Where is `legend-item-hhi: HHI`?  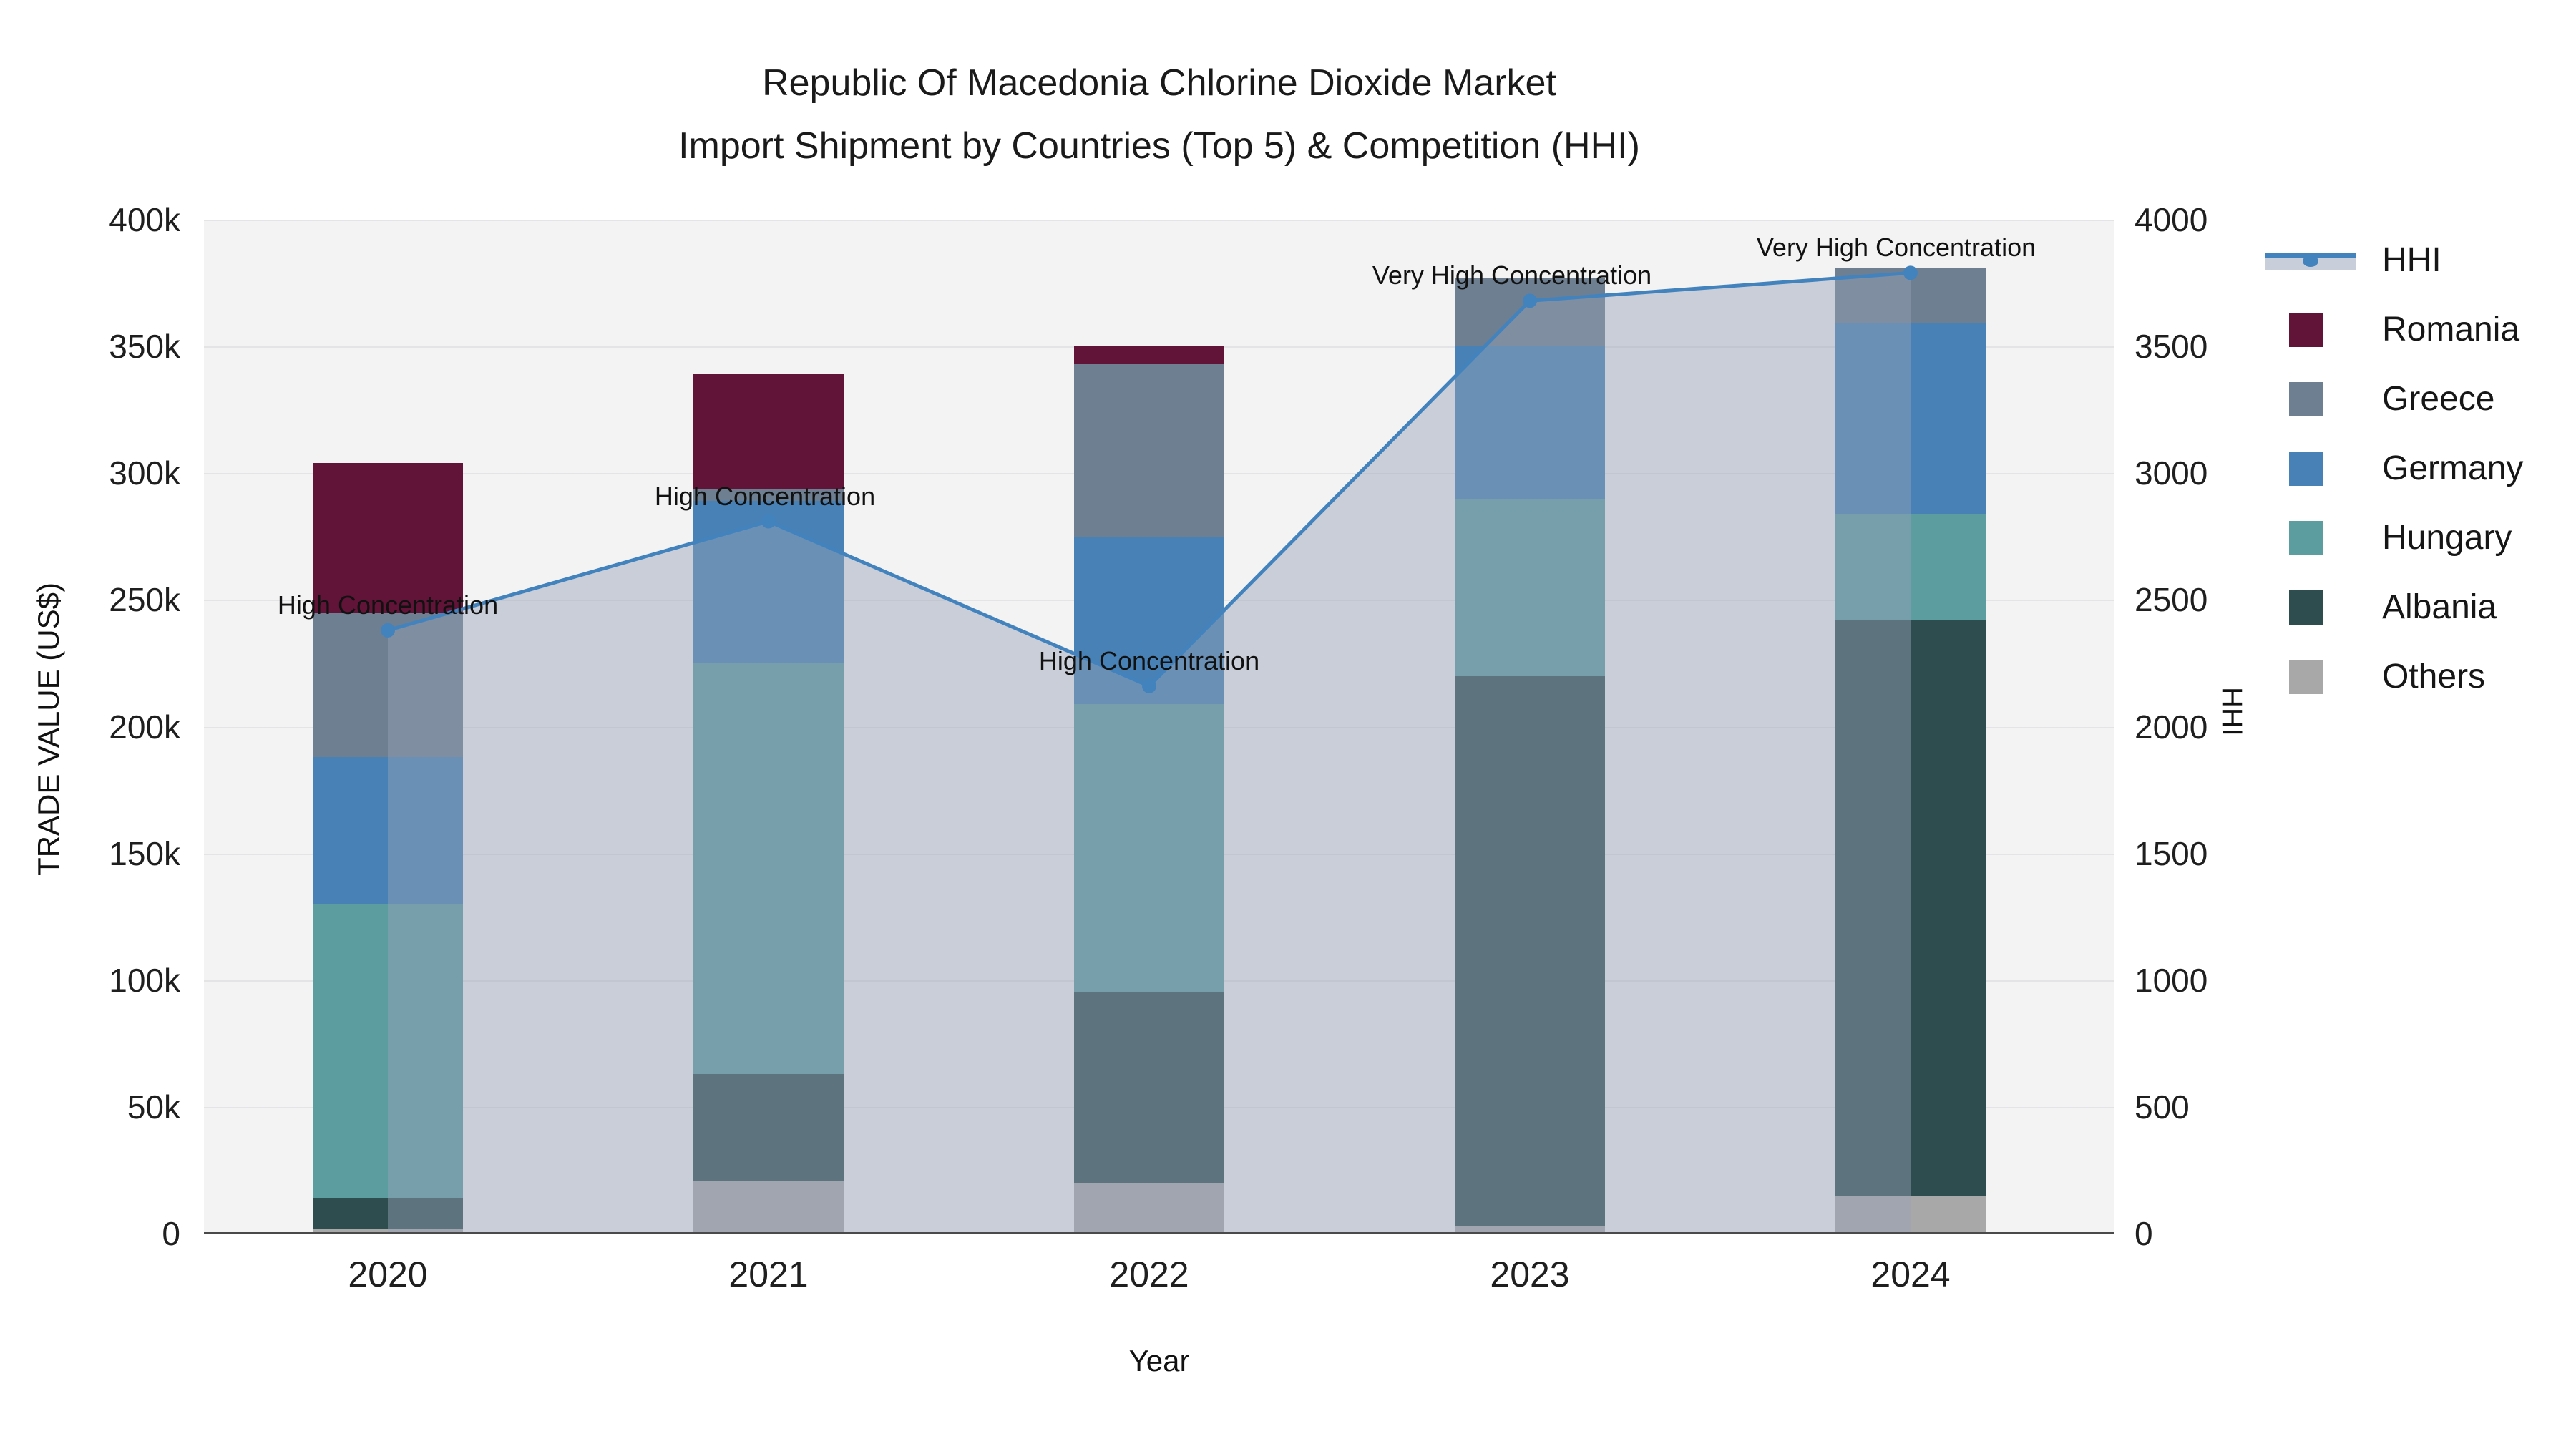
legend-item-hhi: HHI is located at coordinates (2394, 260).